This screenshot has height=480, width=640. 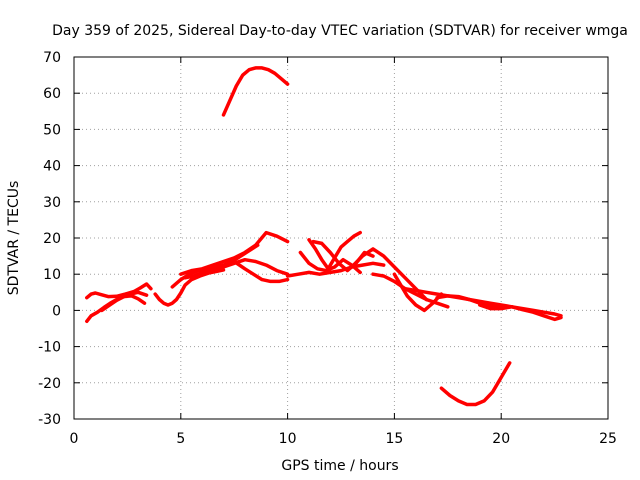 I want to click on y-tick-label: 70, so click(x=52, y=58).